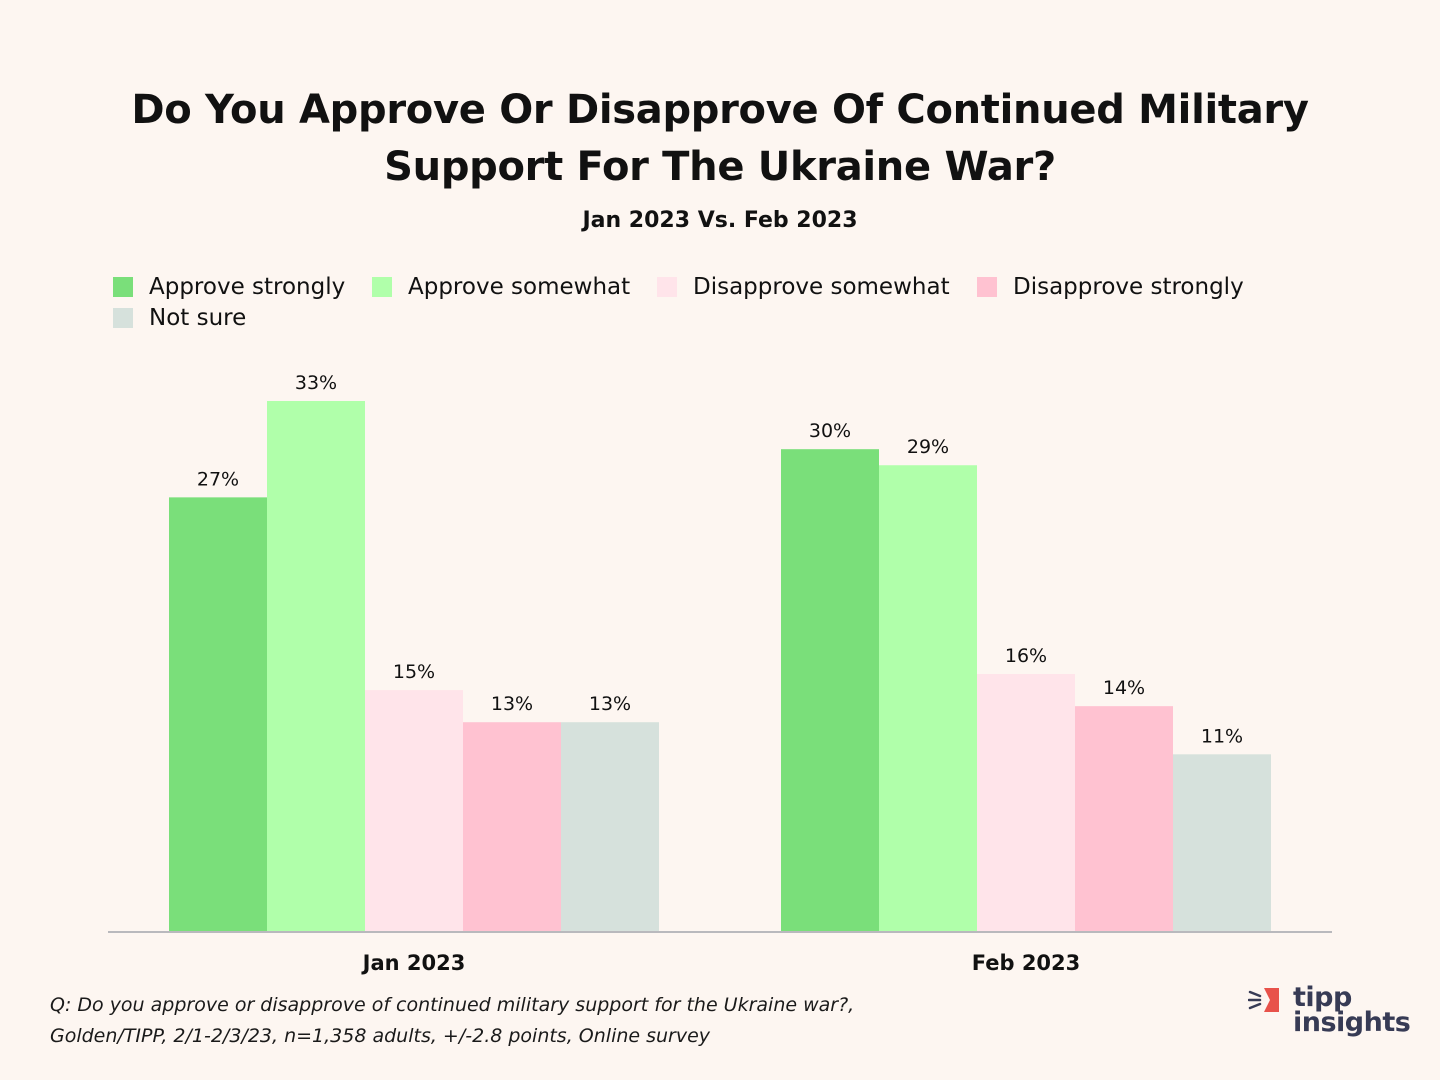  What do you see at coordinates (928, 447) in the screenshot?
I see `data-label: 29%` at bounding box center [928, 447].